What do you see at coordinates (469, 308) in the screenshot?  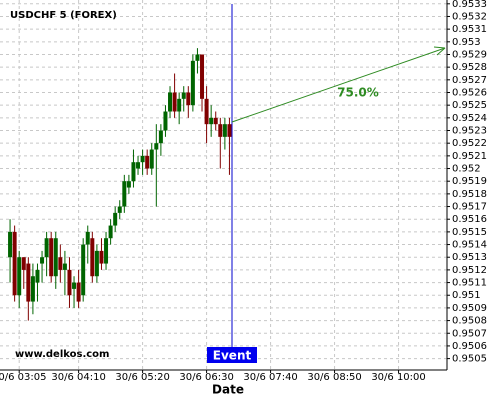 I see `y-tick-label: 0.9509` at bounding box center [469, 308].